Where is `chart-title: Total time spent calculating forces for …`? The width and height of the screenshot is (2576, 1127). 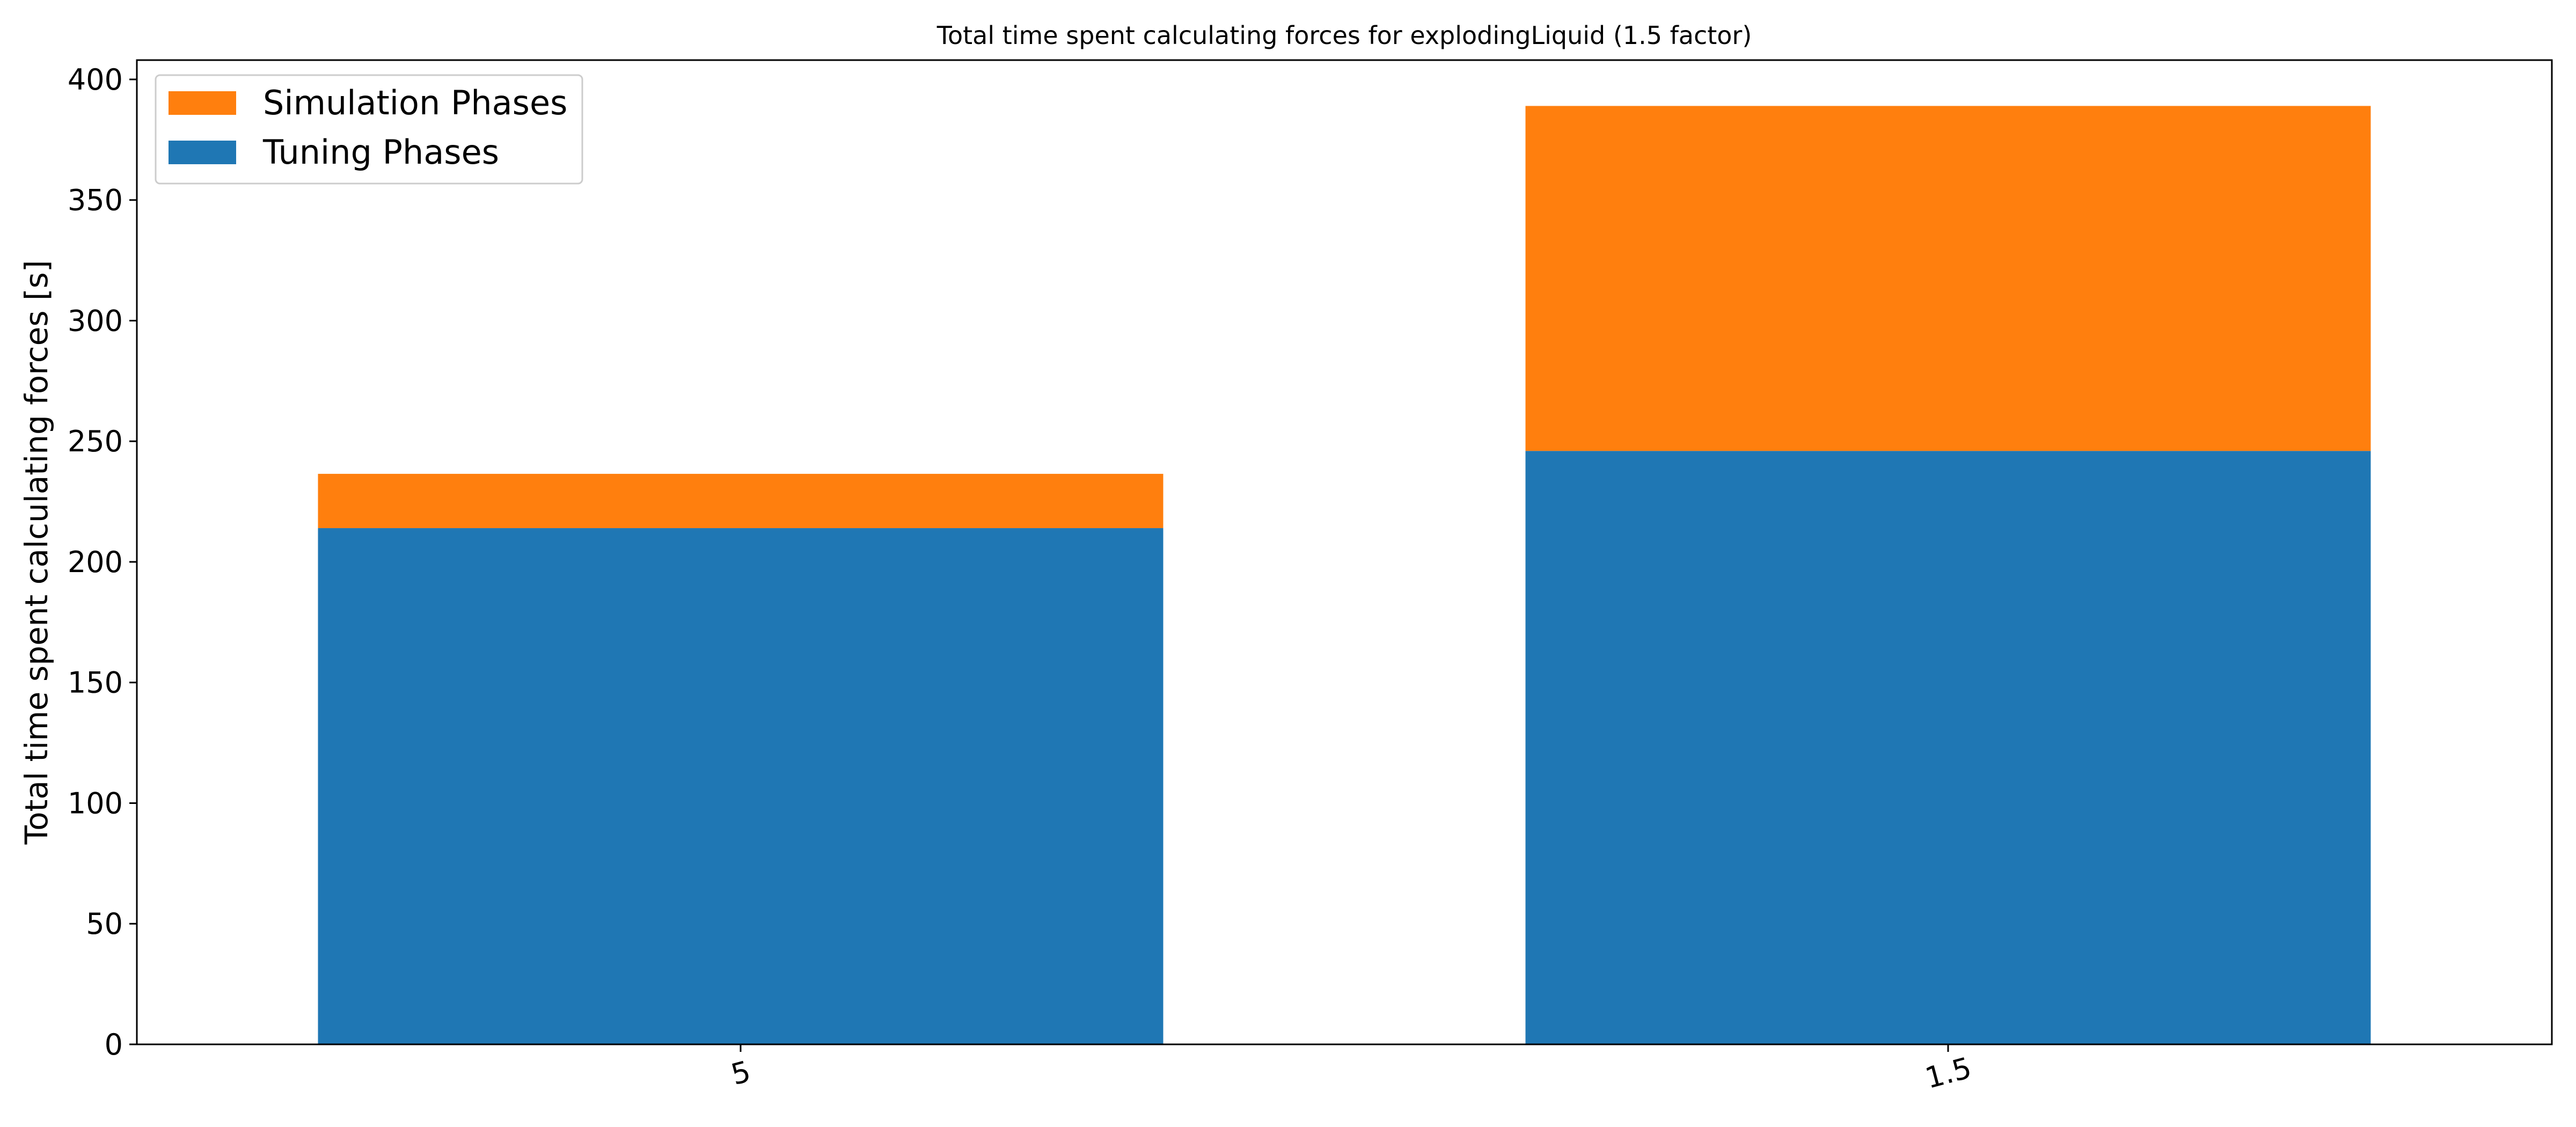 chart-title: Total time spent calculating forces for … is located at coordinates (1344, 35).